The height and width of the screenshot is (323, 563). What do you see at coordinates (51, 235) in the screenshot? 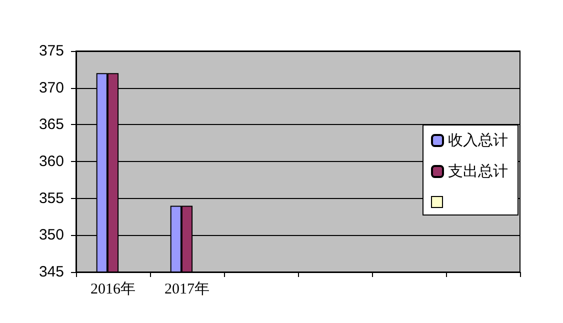
I see `y-tick-label: 350` at bounding box center [51, 235].